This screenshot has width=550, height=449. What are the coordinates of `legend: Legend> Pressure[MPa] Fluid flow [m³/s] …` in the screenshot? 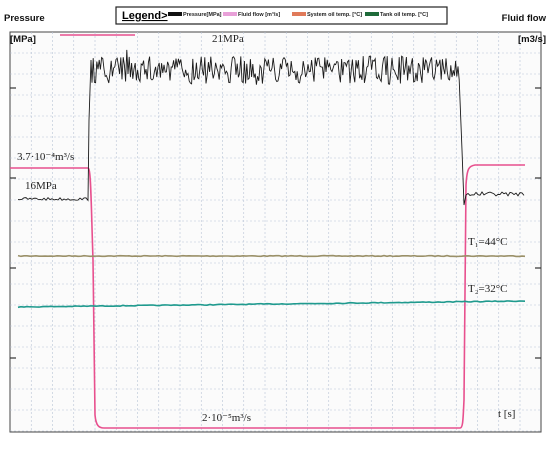 It's located at (281, 15).